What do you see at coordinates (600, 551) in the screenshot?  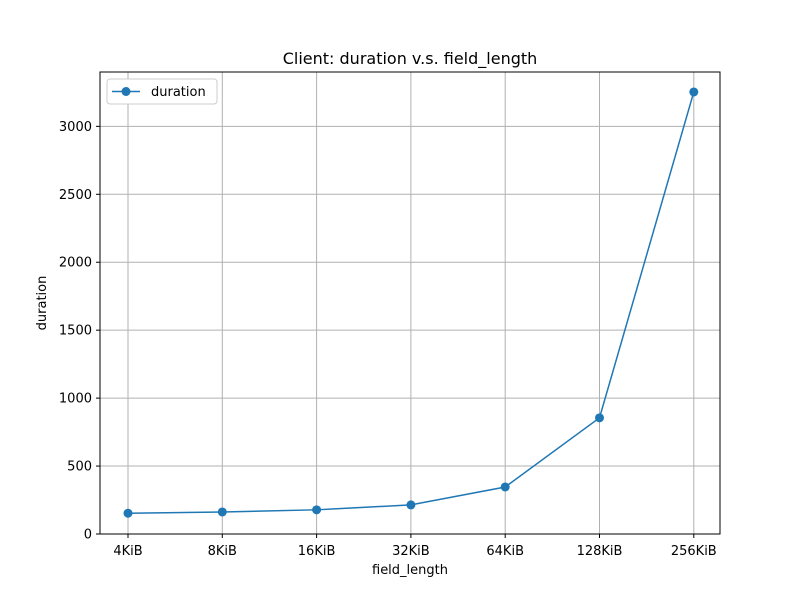 I see `x-tick-label: 128KiB` at bounding box center [600, 551].